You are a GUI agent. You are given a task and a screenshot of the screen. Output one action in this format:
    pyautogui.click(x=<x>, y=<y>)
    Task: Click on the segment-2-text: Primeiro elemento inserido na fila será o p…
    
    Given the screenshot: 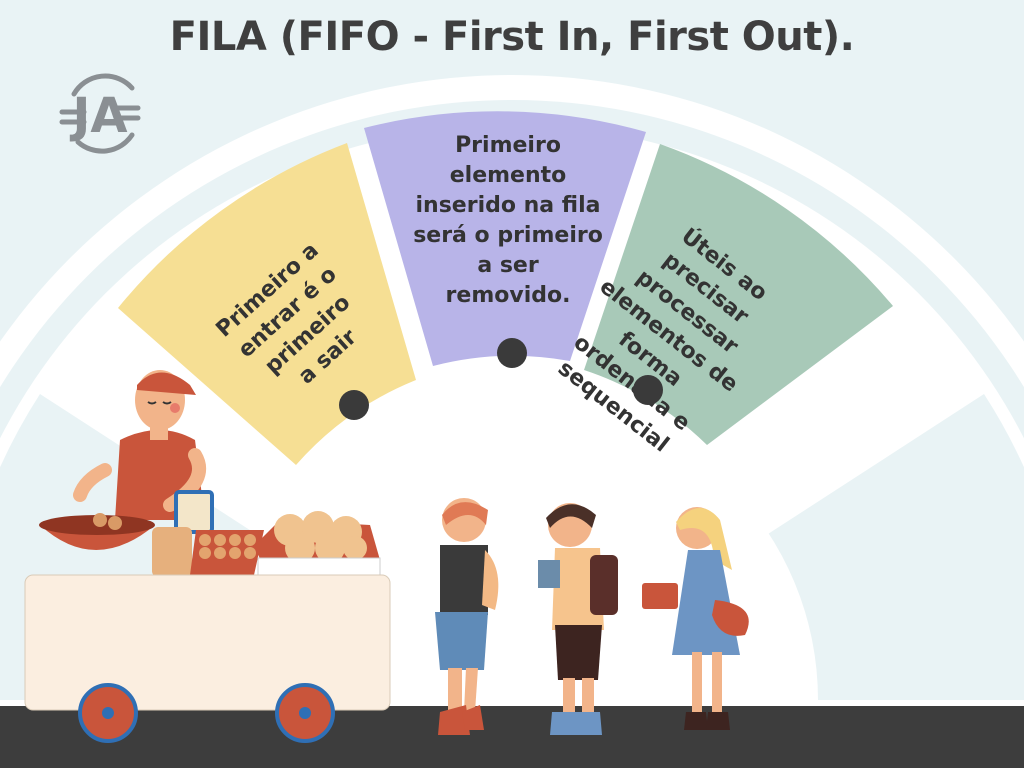 What is the action you would take?
    pyautogui.click(x=508, y=220)
    